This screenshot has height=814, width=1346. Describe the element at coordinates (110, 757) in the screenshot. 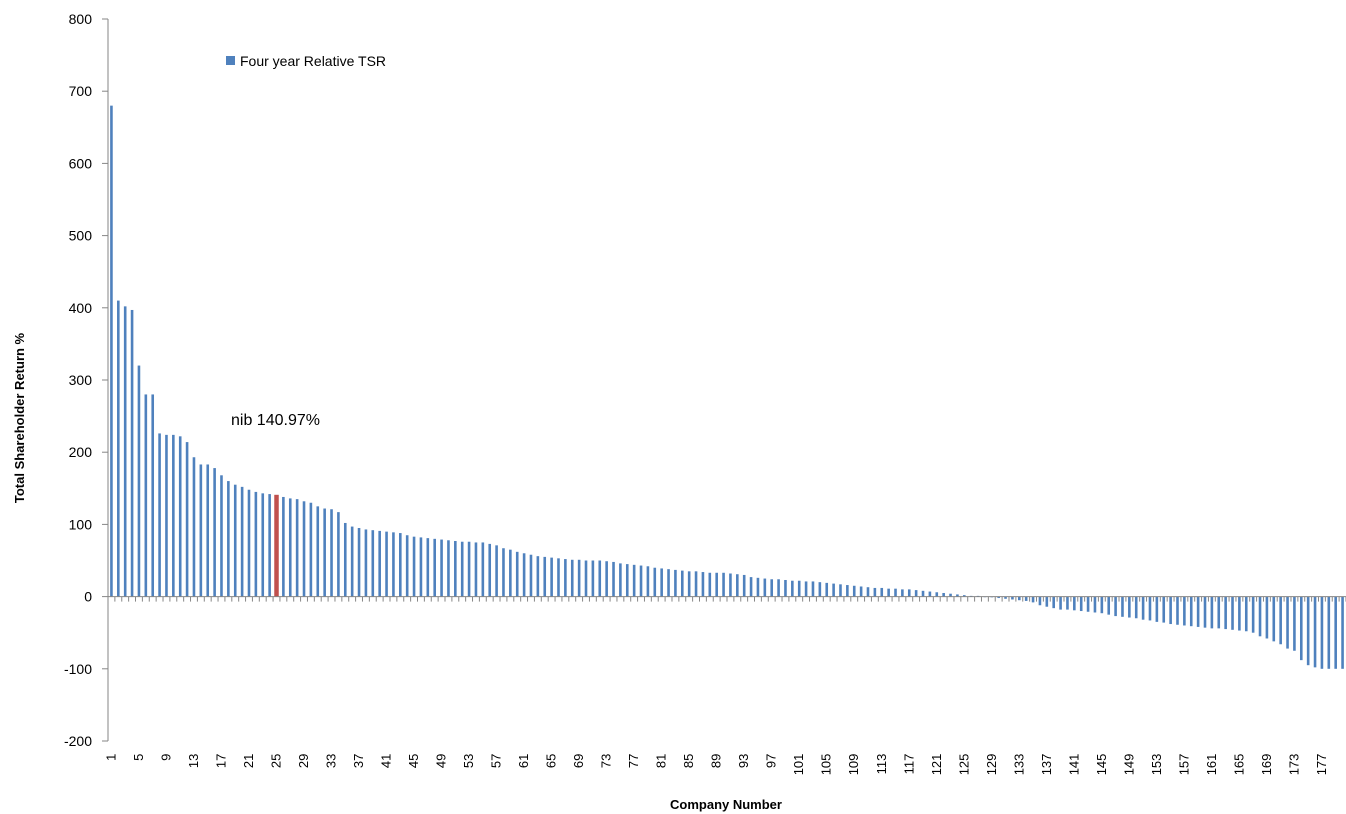

I see `x-tick-label: 1` at that location.